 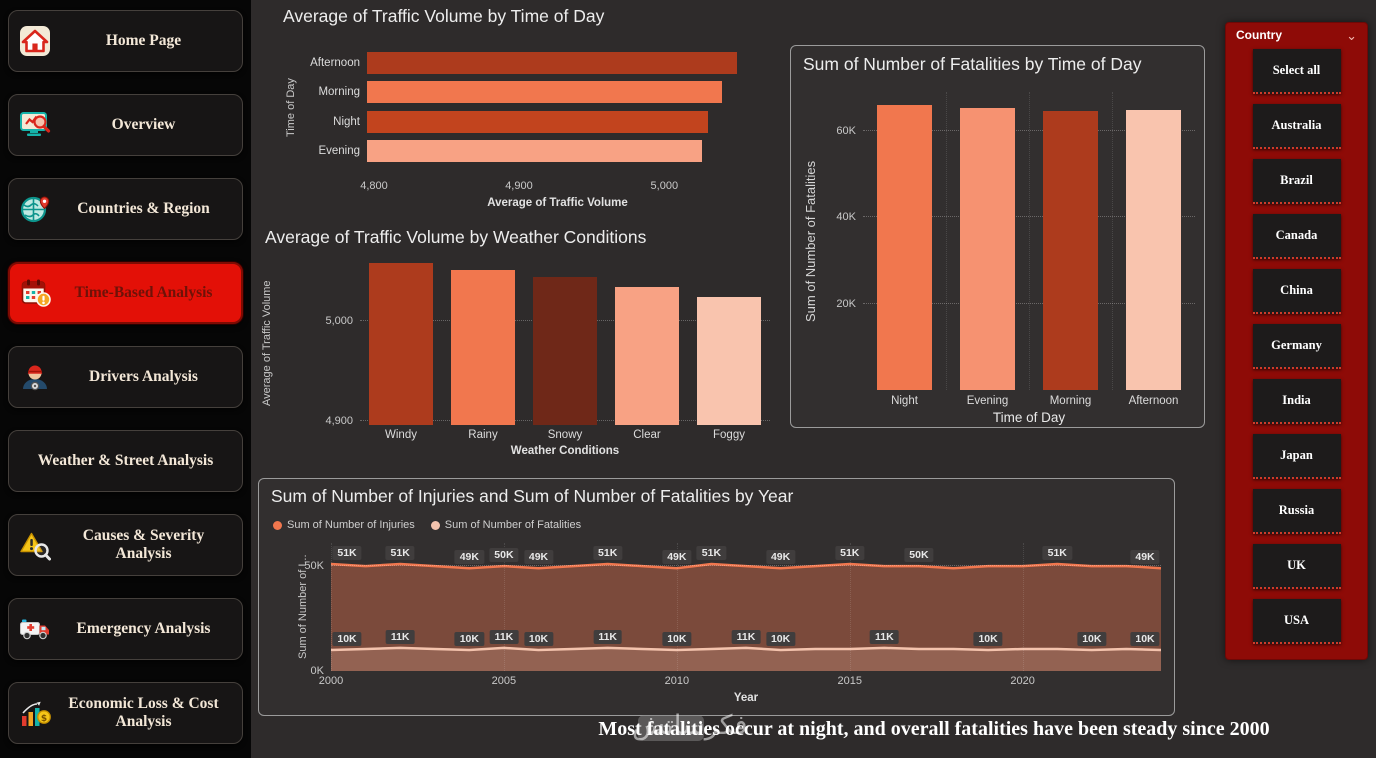 I want to click on sidebar-item-label: Home Page, so click(x=143, y=40).